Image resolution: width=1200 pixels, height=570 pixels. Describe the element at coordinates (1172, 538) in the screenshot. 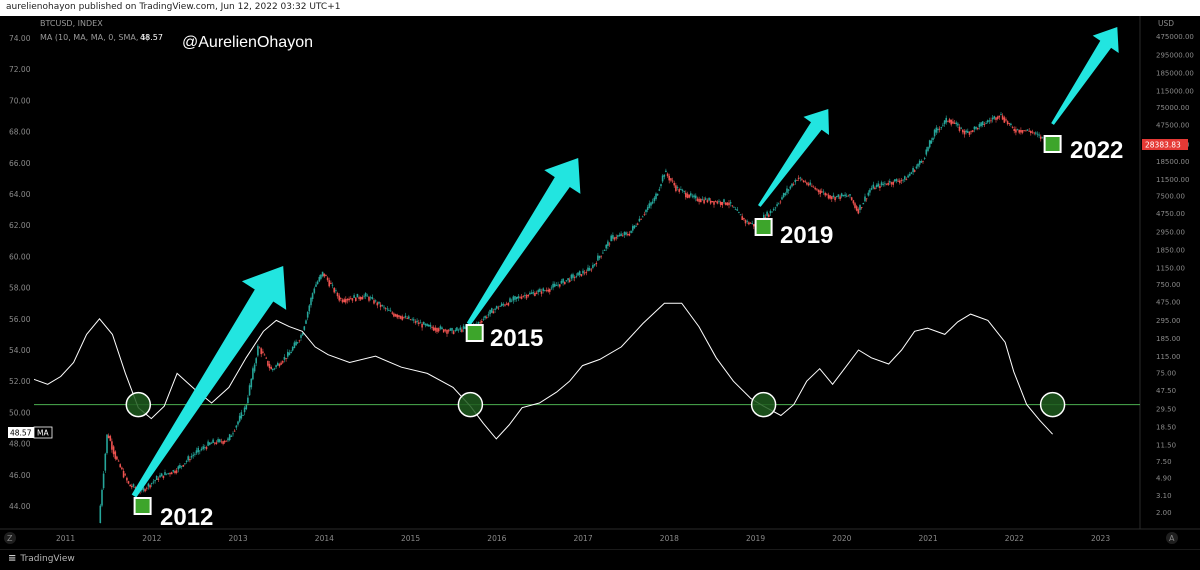

I see `auto-scale-icon: A` at that location.